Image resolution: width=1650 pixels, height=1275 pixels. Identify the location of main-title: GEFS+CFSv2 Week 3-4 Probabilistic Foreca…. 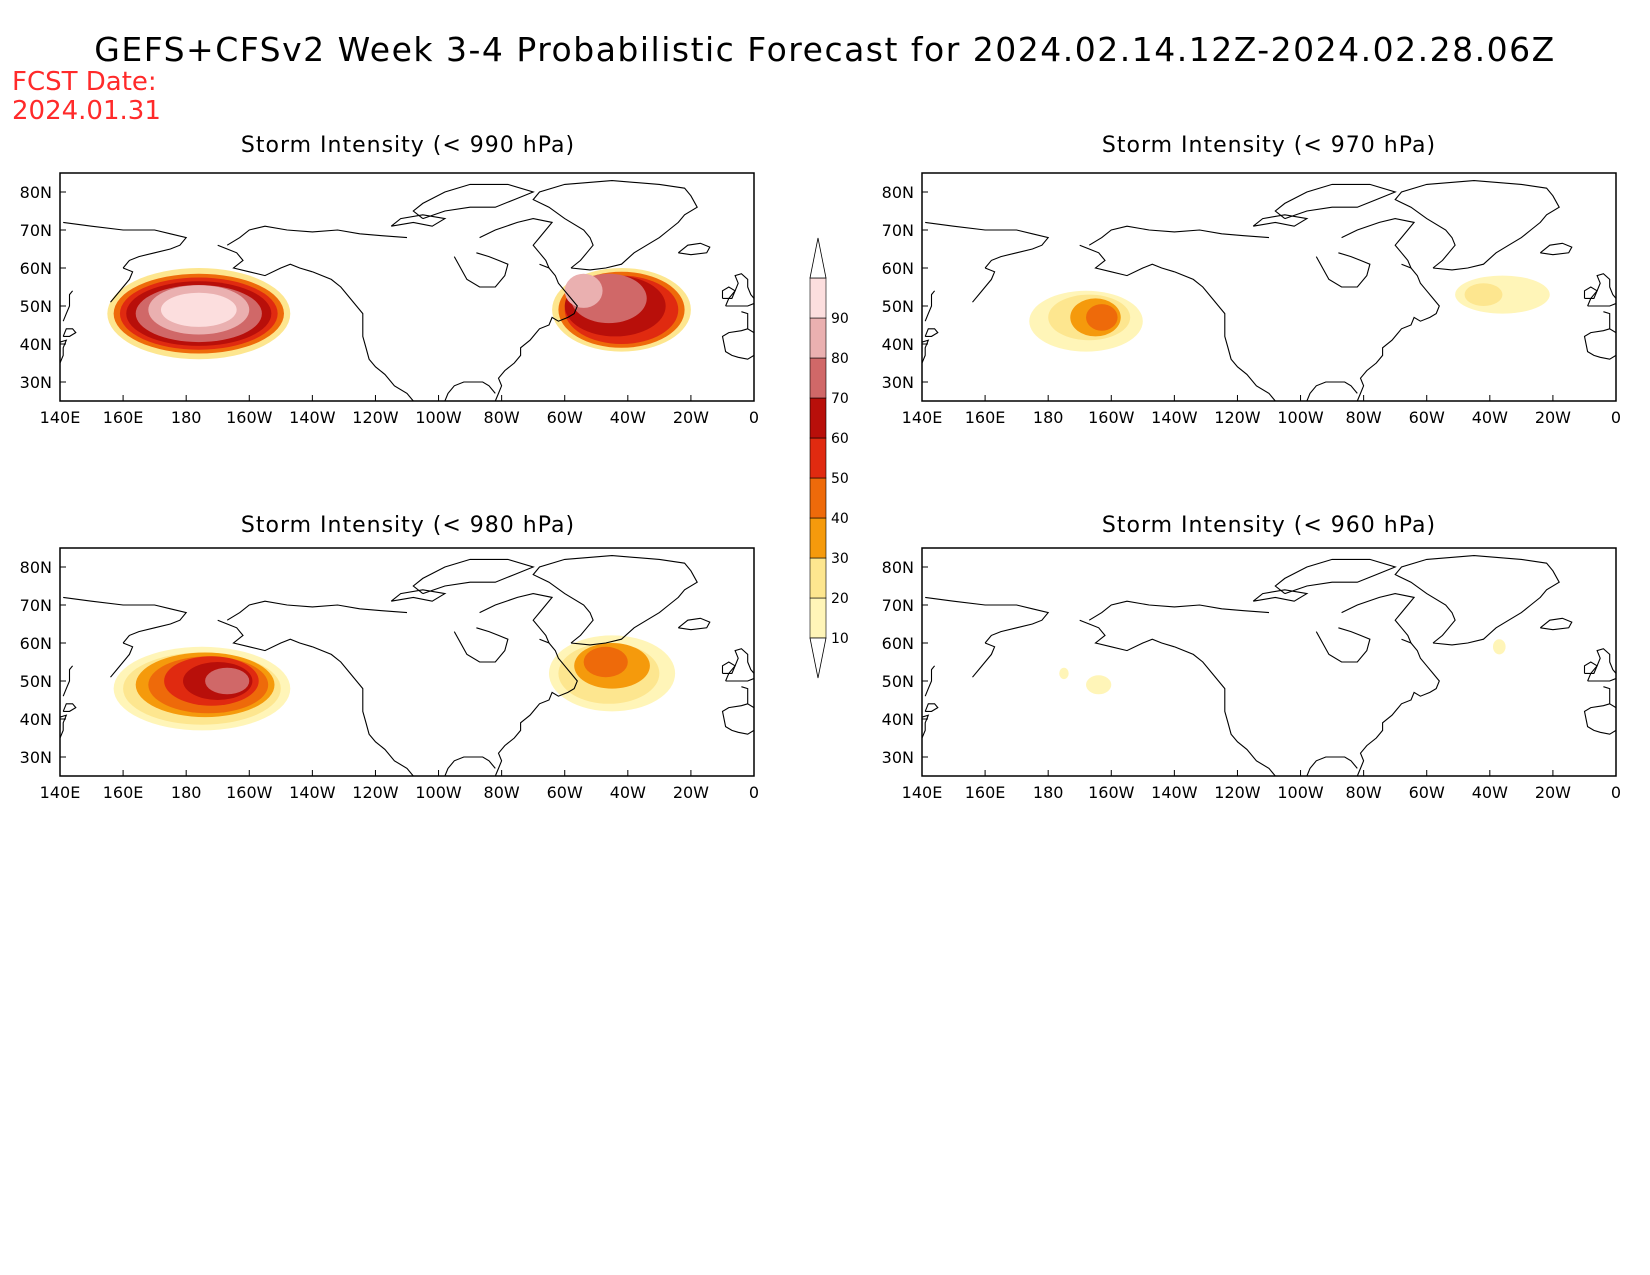
(825, 49).